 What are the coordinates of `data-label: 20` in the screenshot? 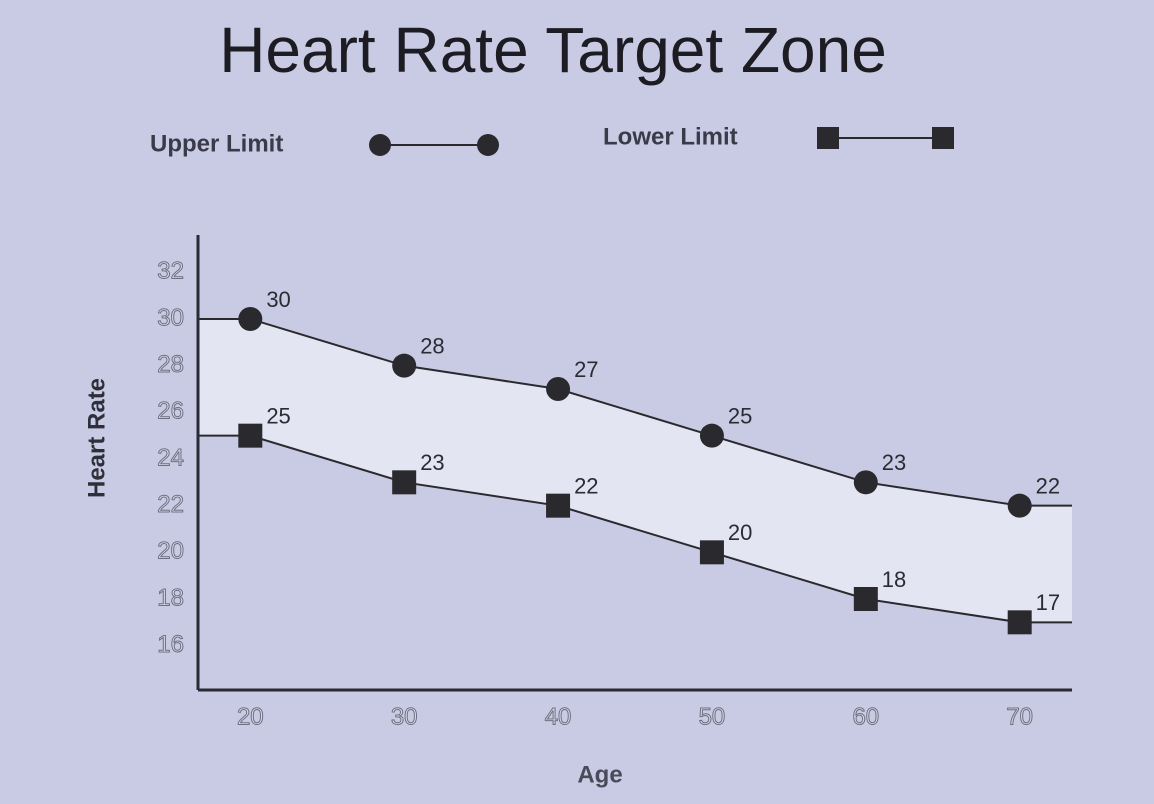 It's located at (740, 532).